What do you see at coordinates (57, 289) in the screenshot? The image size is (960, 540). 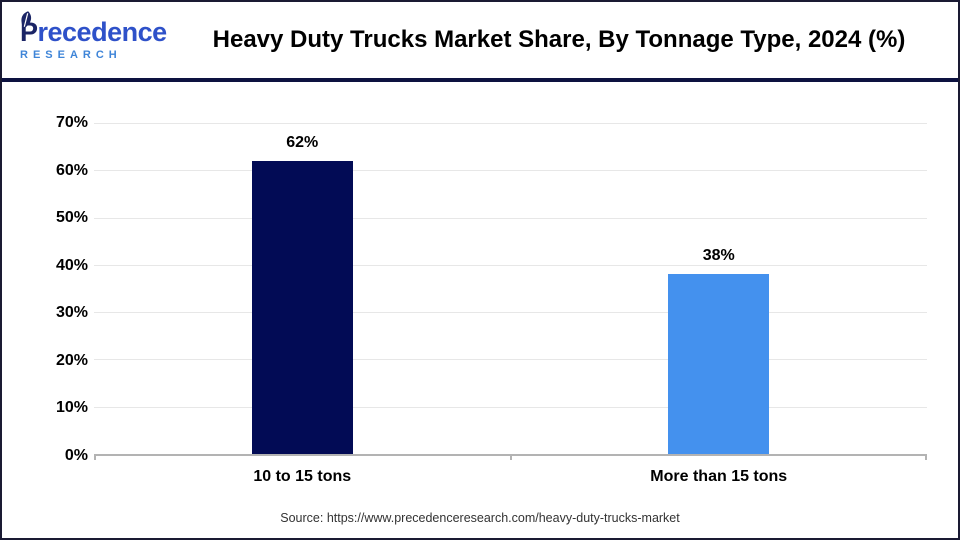 I see `y-axis: 0% 10% 20% 30% 40% 50% 60% 70%` at bounding box center [57, 289].